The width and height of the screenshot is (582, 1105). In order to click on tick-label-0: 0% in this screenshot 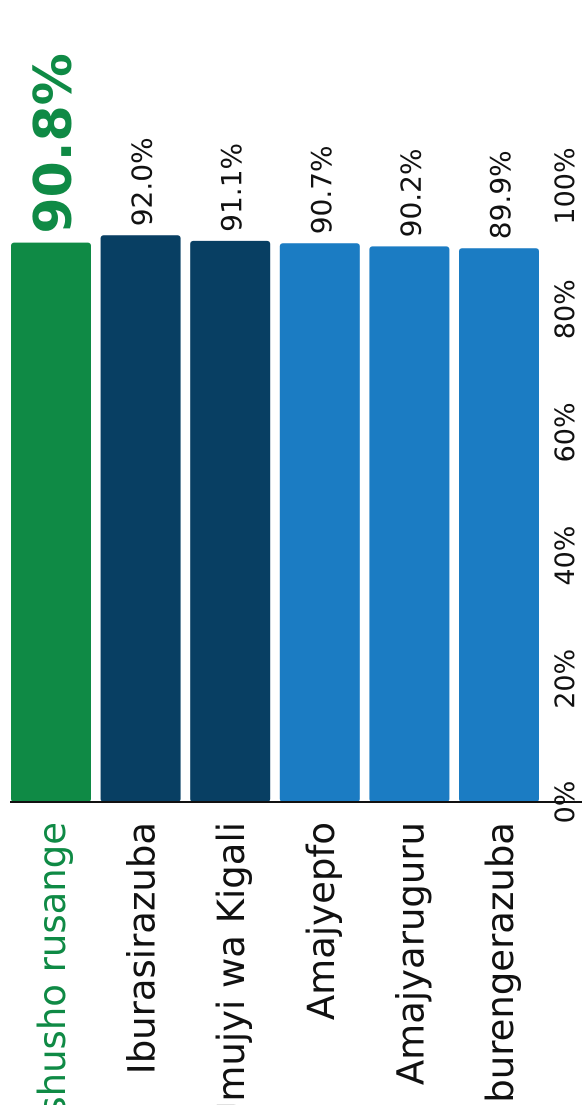, I will do `click(565, 802)`.